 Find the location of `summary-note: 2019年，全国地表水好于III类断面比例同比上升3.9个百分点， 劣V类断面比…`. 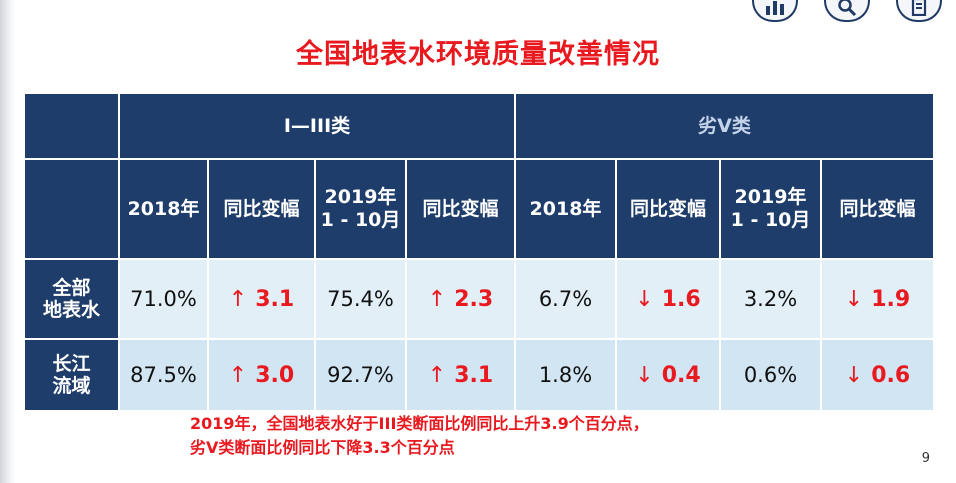

summary-note: 2019年，全国地表水好于III类断面比例同比上升3.9个百分点， 劣V类断面比… is located at coordinates (419, 436).